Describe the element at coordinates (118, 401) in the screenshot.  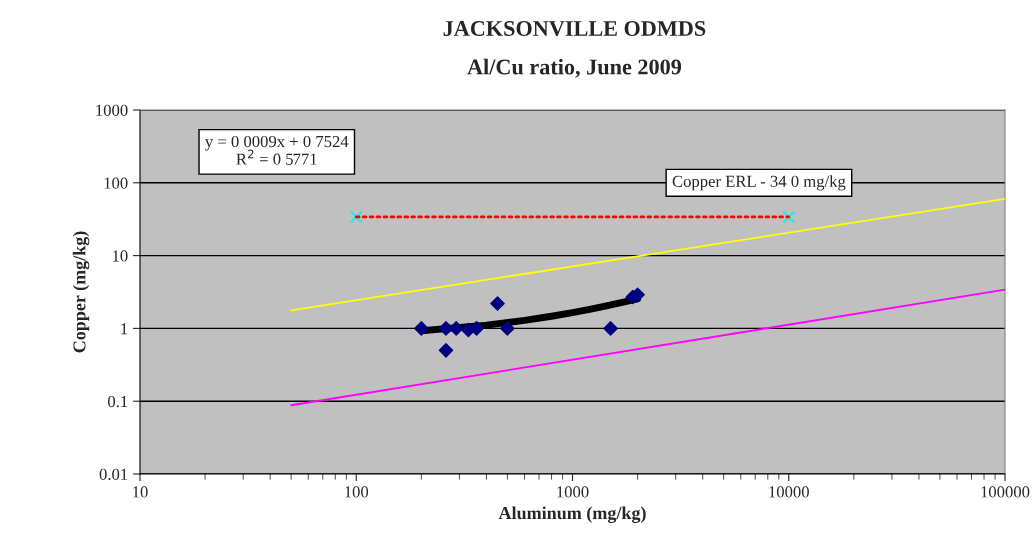
I see `y-tick-label: 0.1` at that location.